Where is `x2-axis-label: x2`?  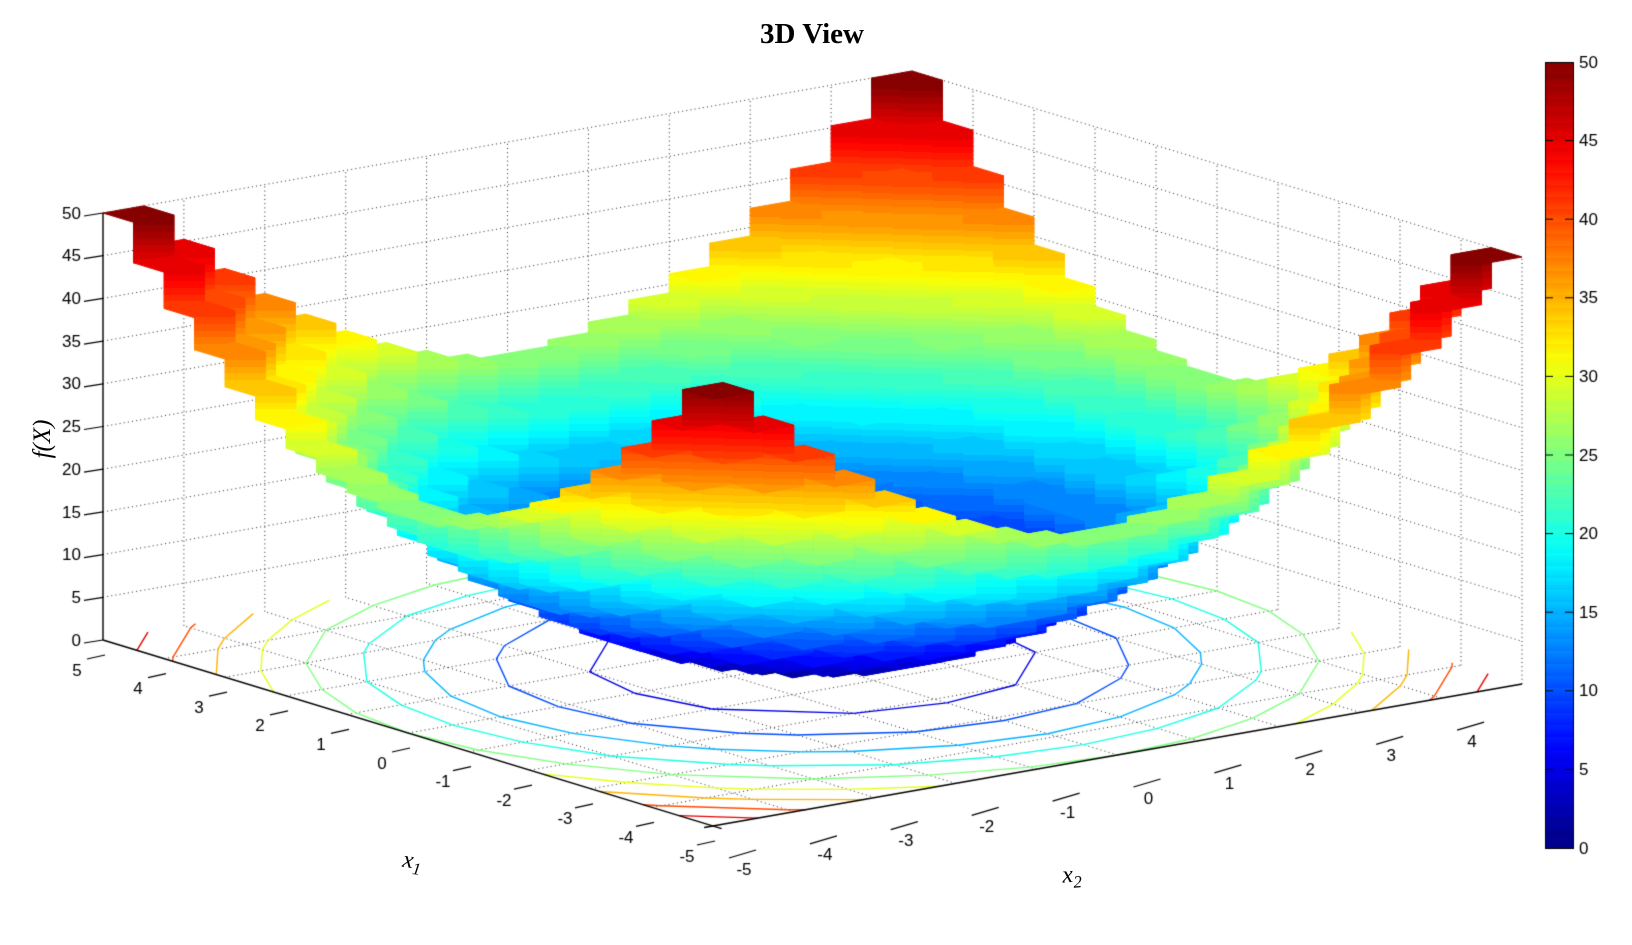 x2-axis-label: x2 is located at coordinates (1072, 876).